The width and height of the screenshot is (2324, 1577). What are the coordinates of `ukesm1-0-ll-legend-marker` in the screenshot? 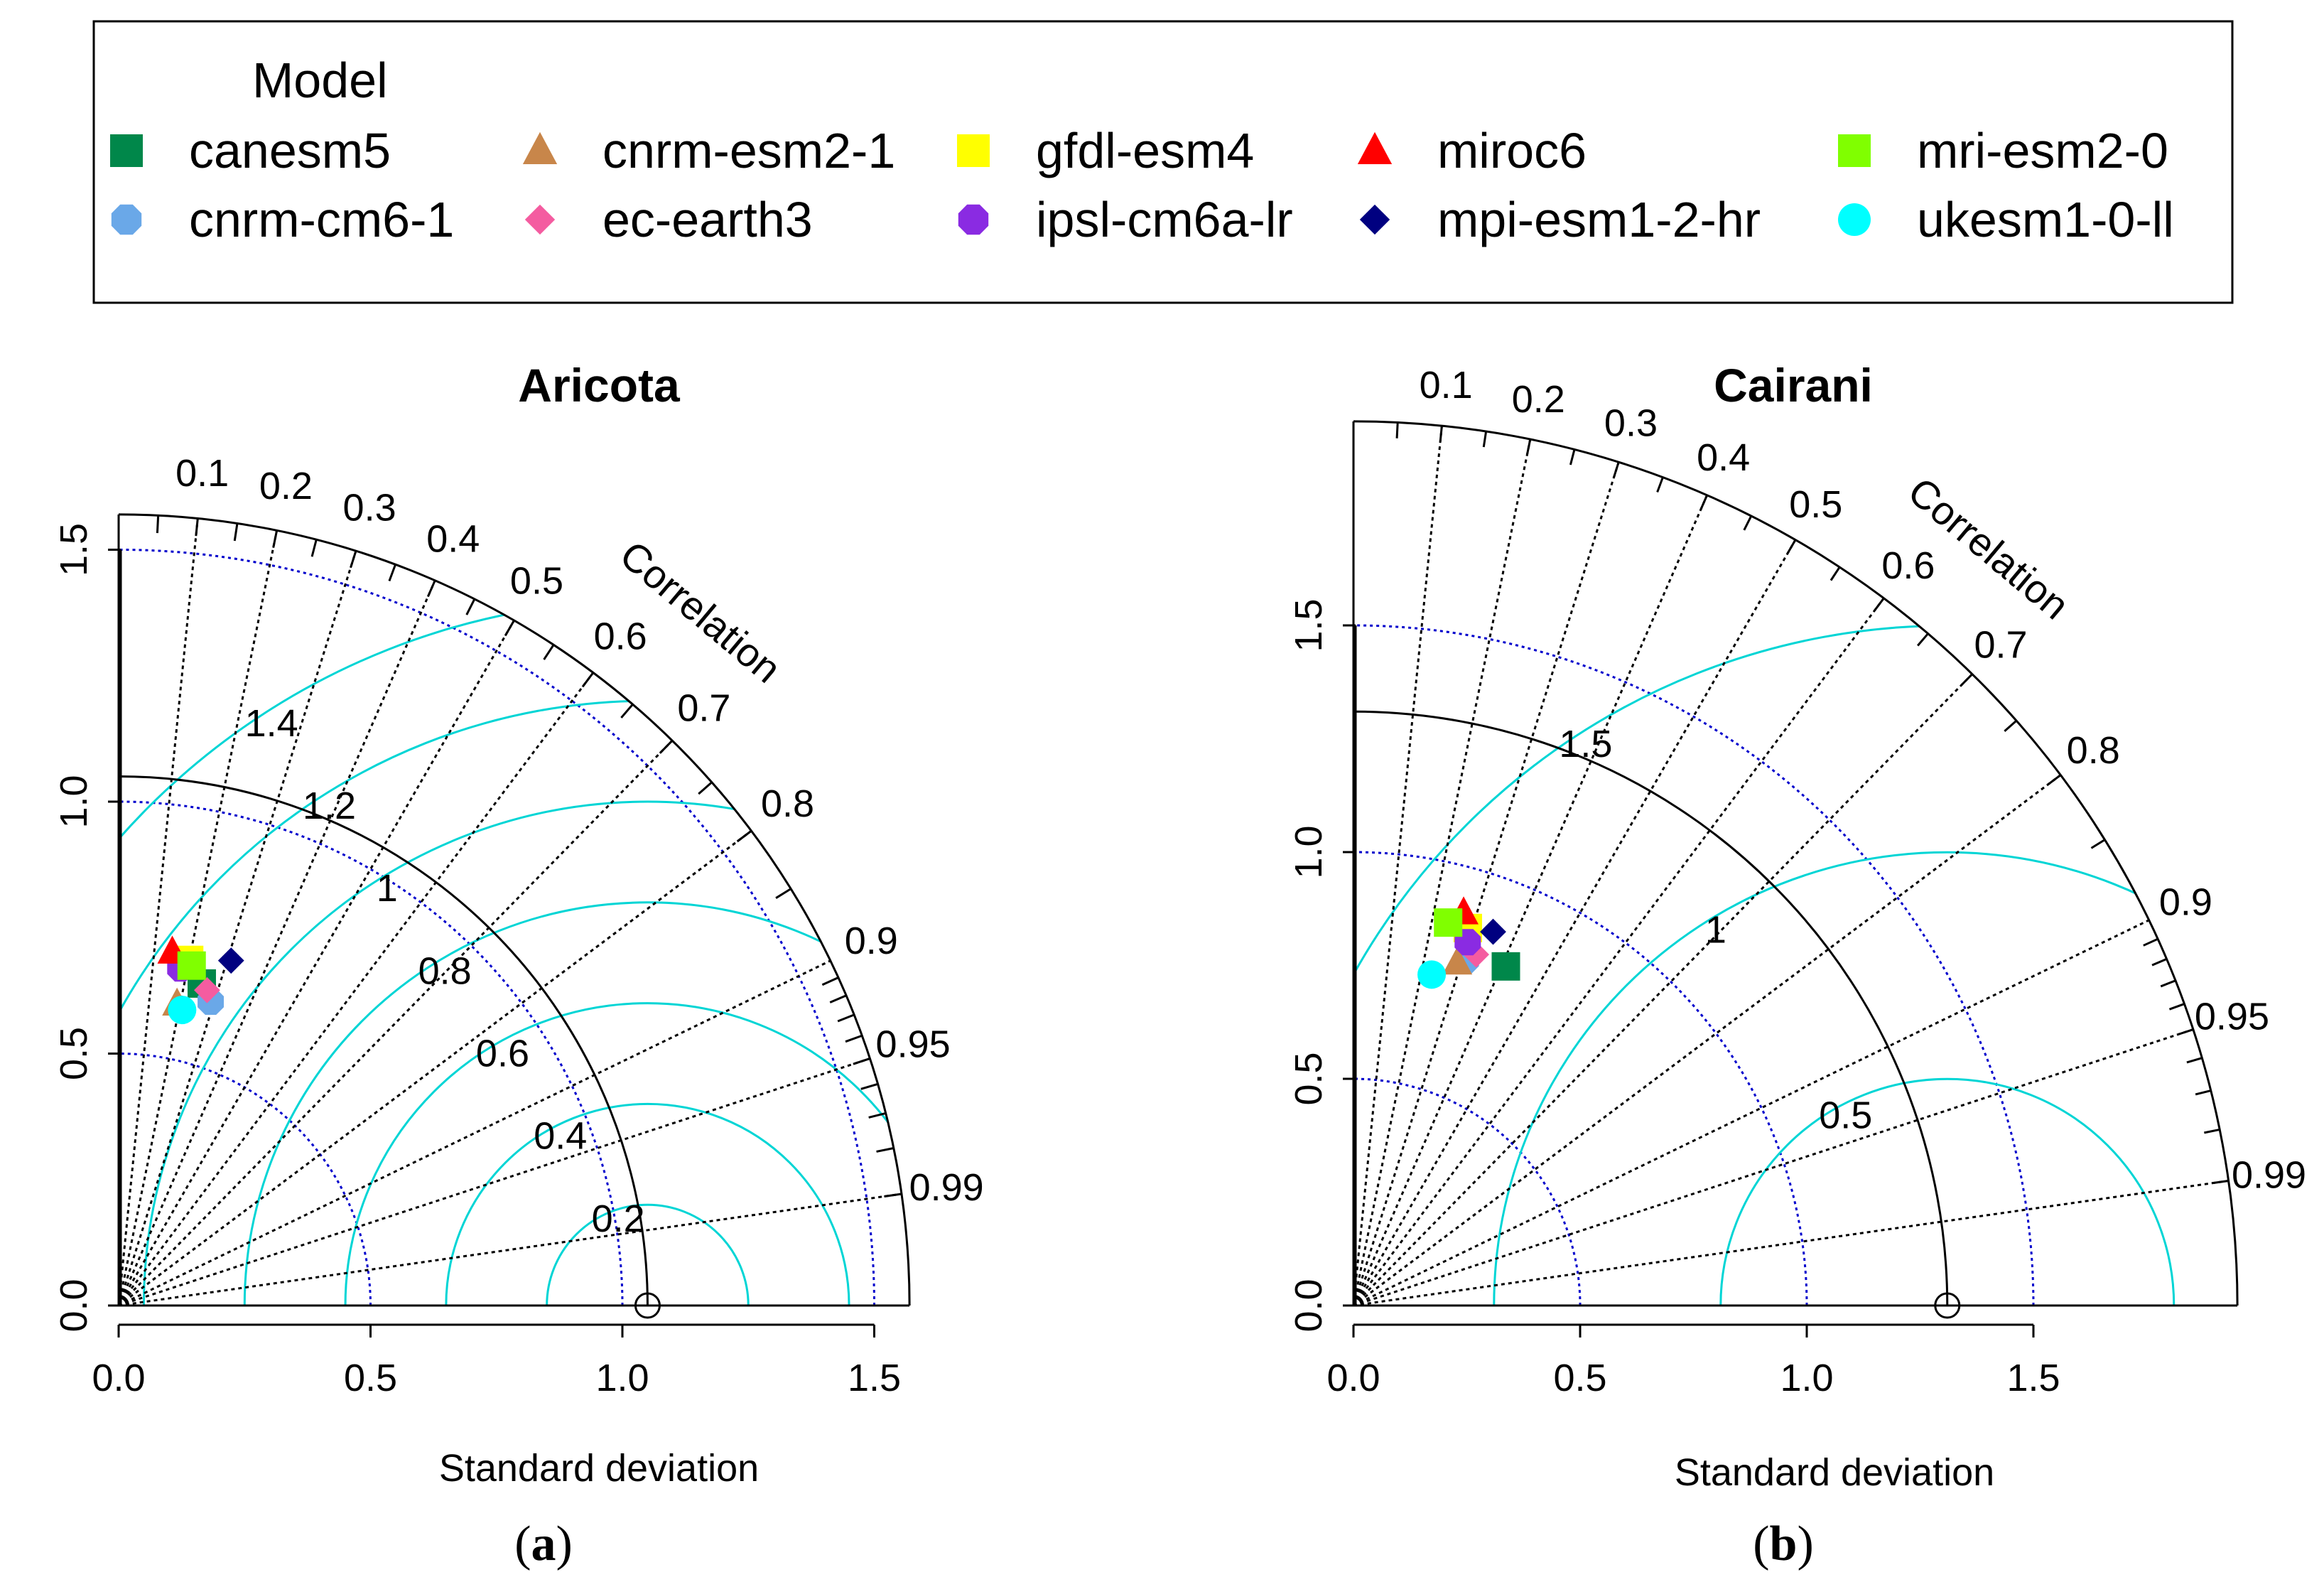 It's located at (1854, 219).